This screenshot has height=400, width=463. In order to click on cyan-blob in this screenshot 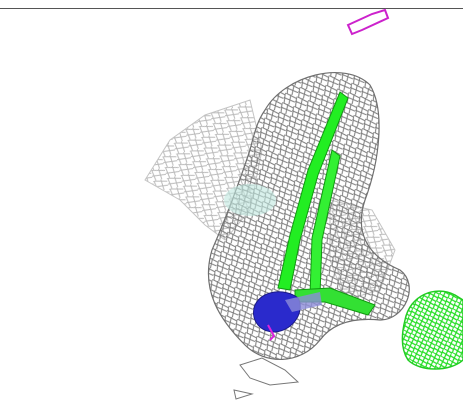, I will do `click(250, 200)`.